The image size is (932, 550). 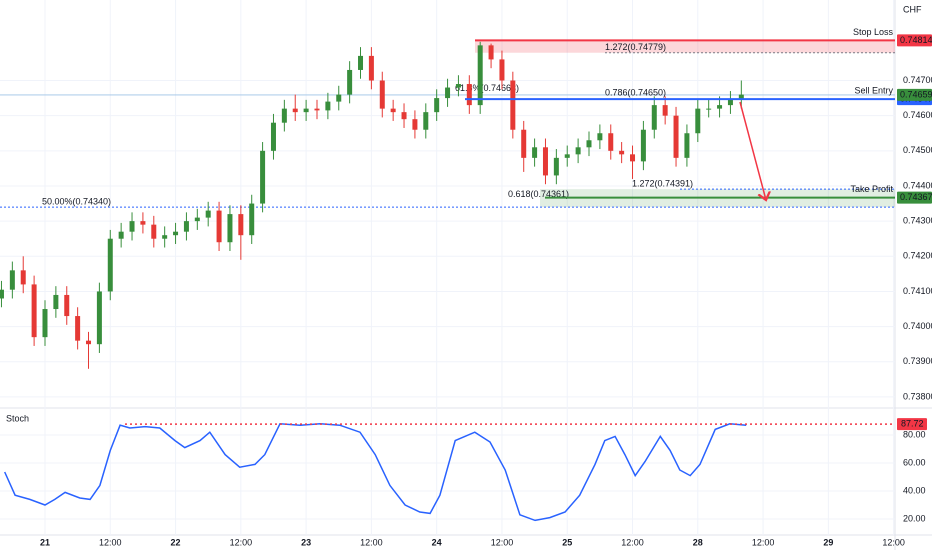 I want to click on stoch-line, so click(x=375, y=472).